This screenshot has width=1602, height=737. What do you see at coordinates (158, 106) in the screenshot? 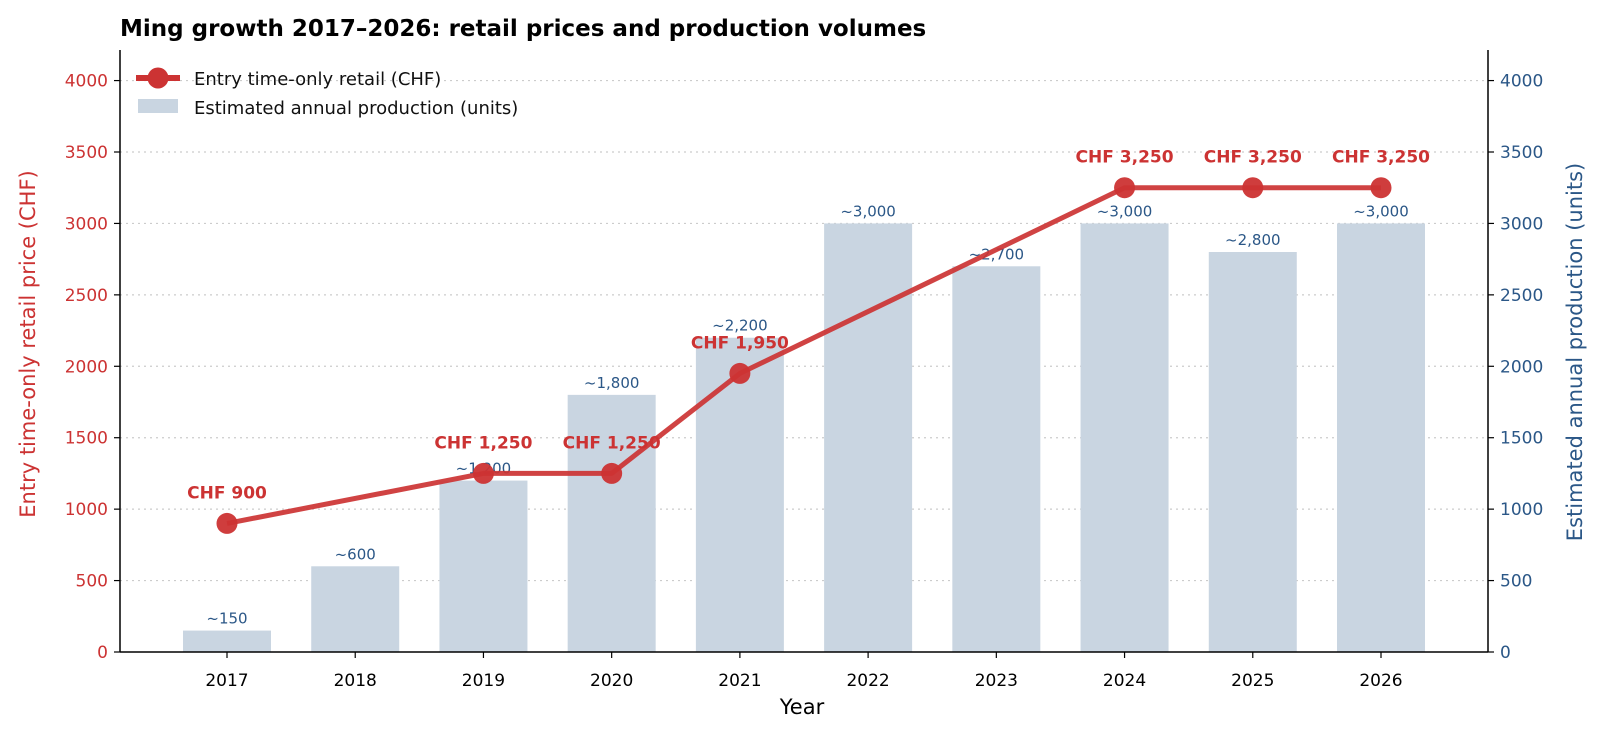
I see `legend-bar-swatch` at bounding box center [158, 106].